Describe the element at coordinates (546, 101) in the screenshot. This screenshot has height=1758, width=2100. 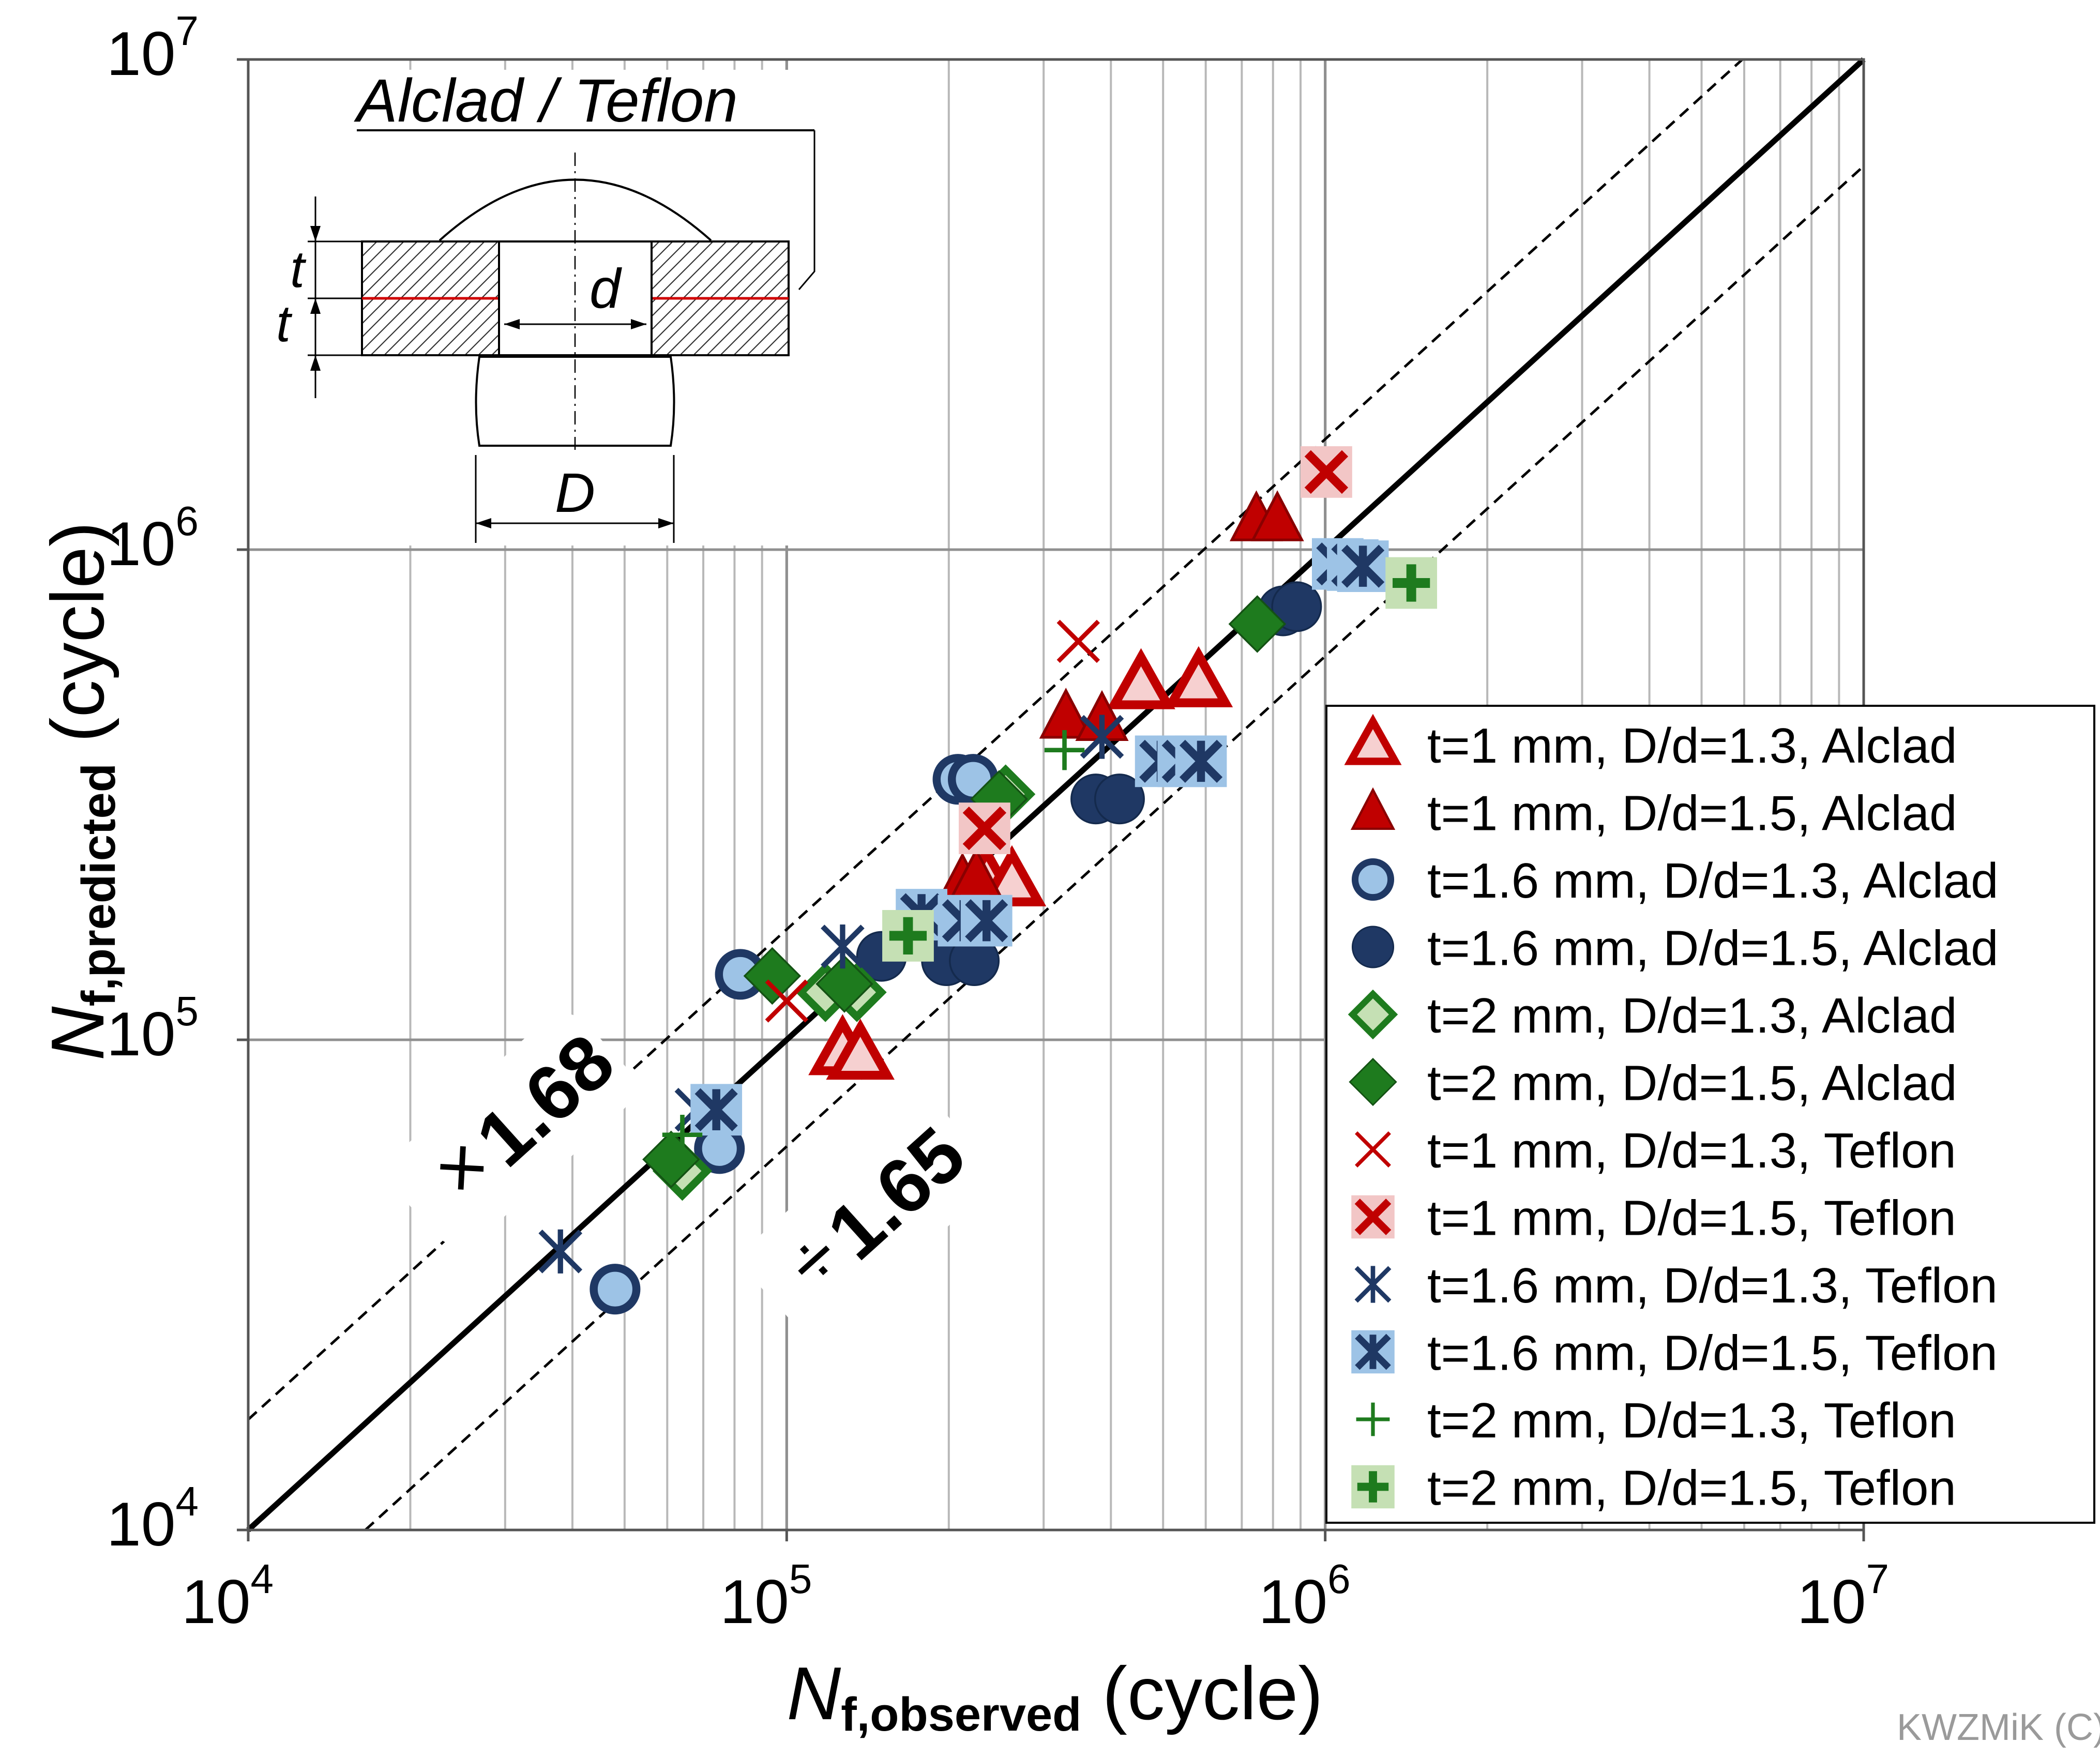
I see `inset-title: Alclad / Teflon` at that location.